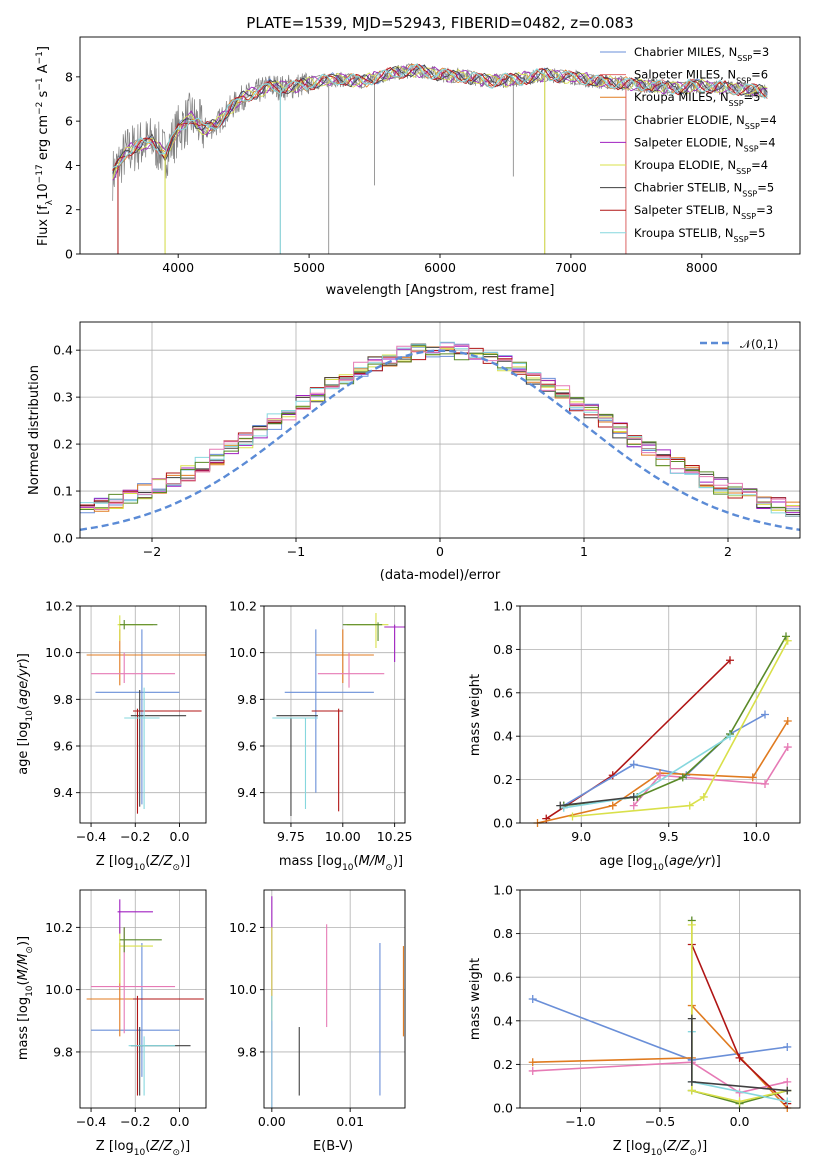  I want to click on legend-label: Salpeter ELODIE, NSSP=4, so click(705, 144).